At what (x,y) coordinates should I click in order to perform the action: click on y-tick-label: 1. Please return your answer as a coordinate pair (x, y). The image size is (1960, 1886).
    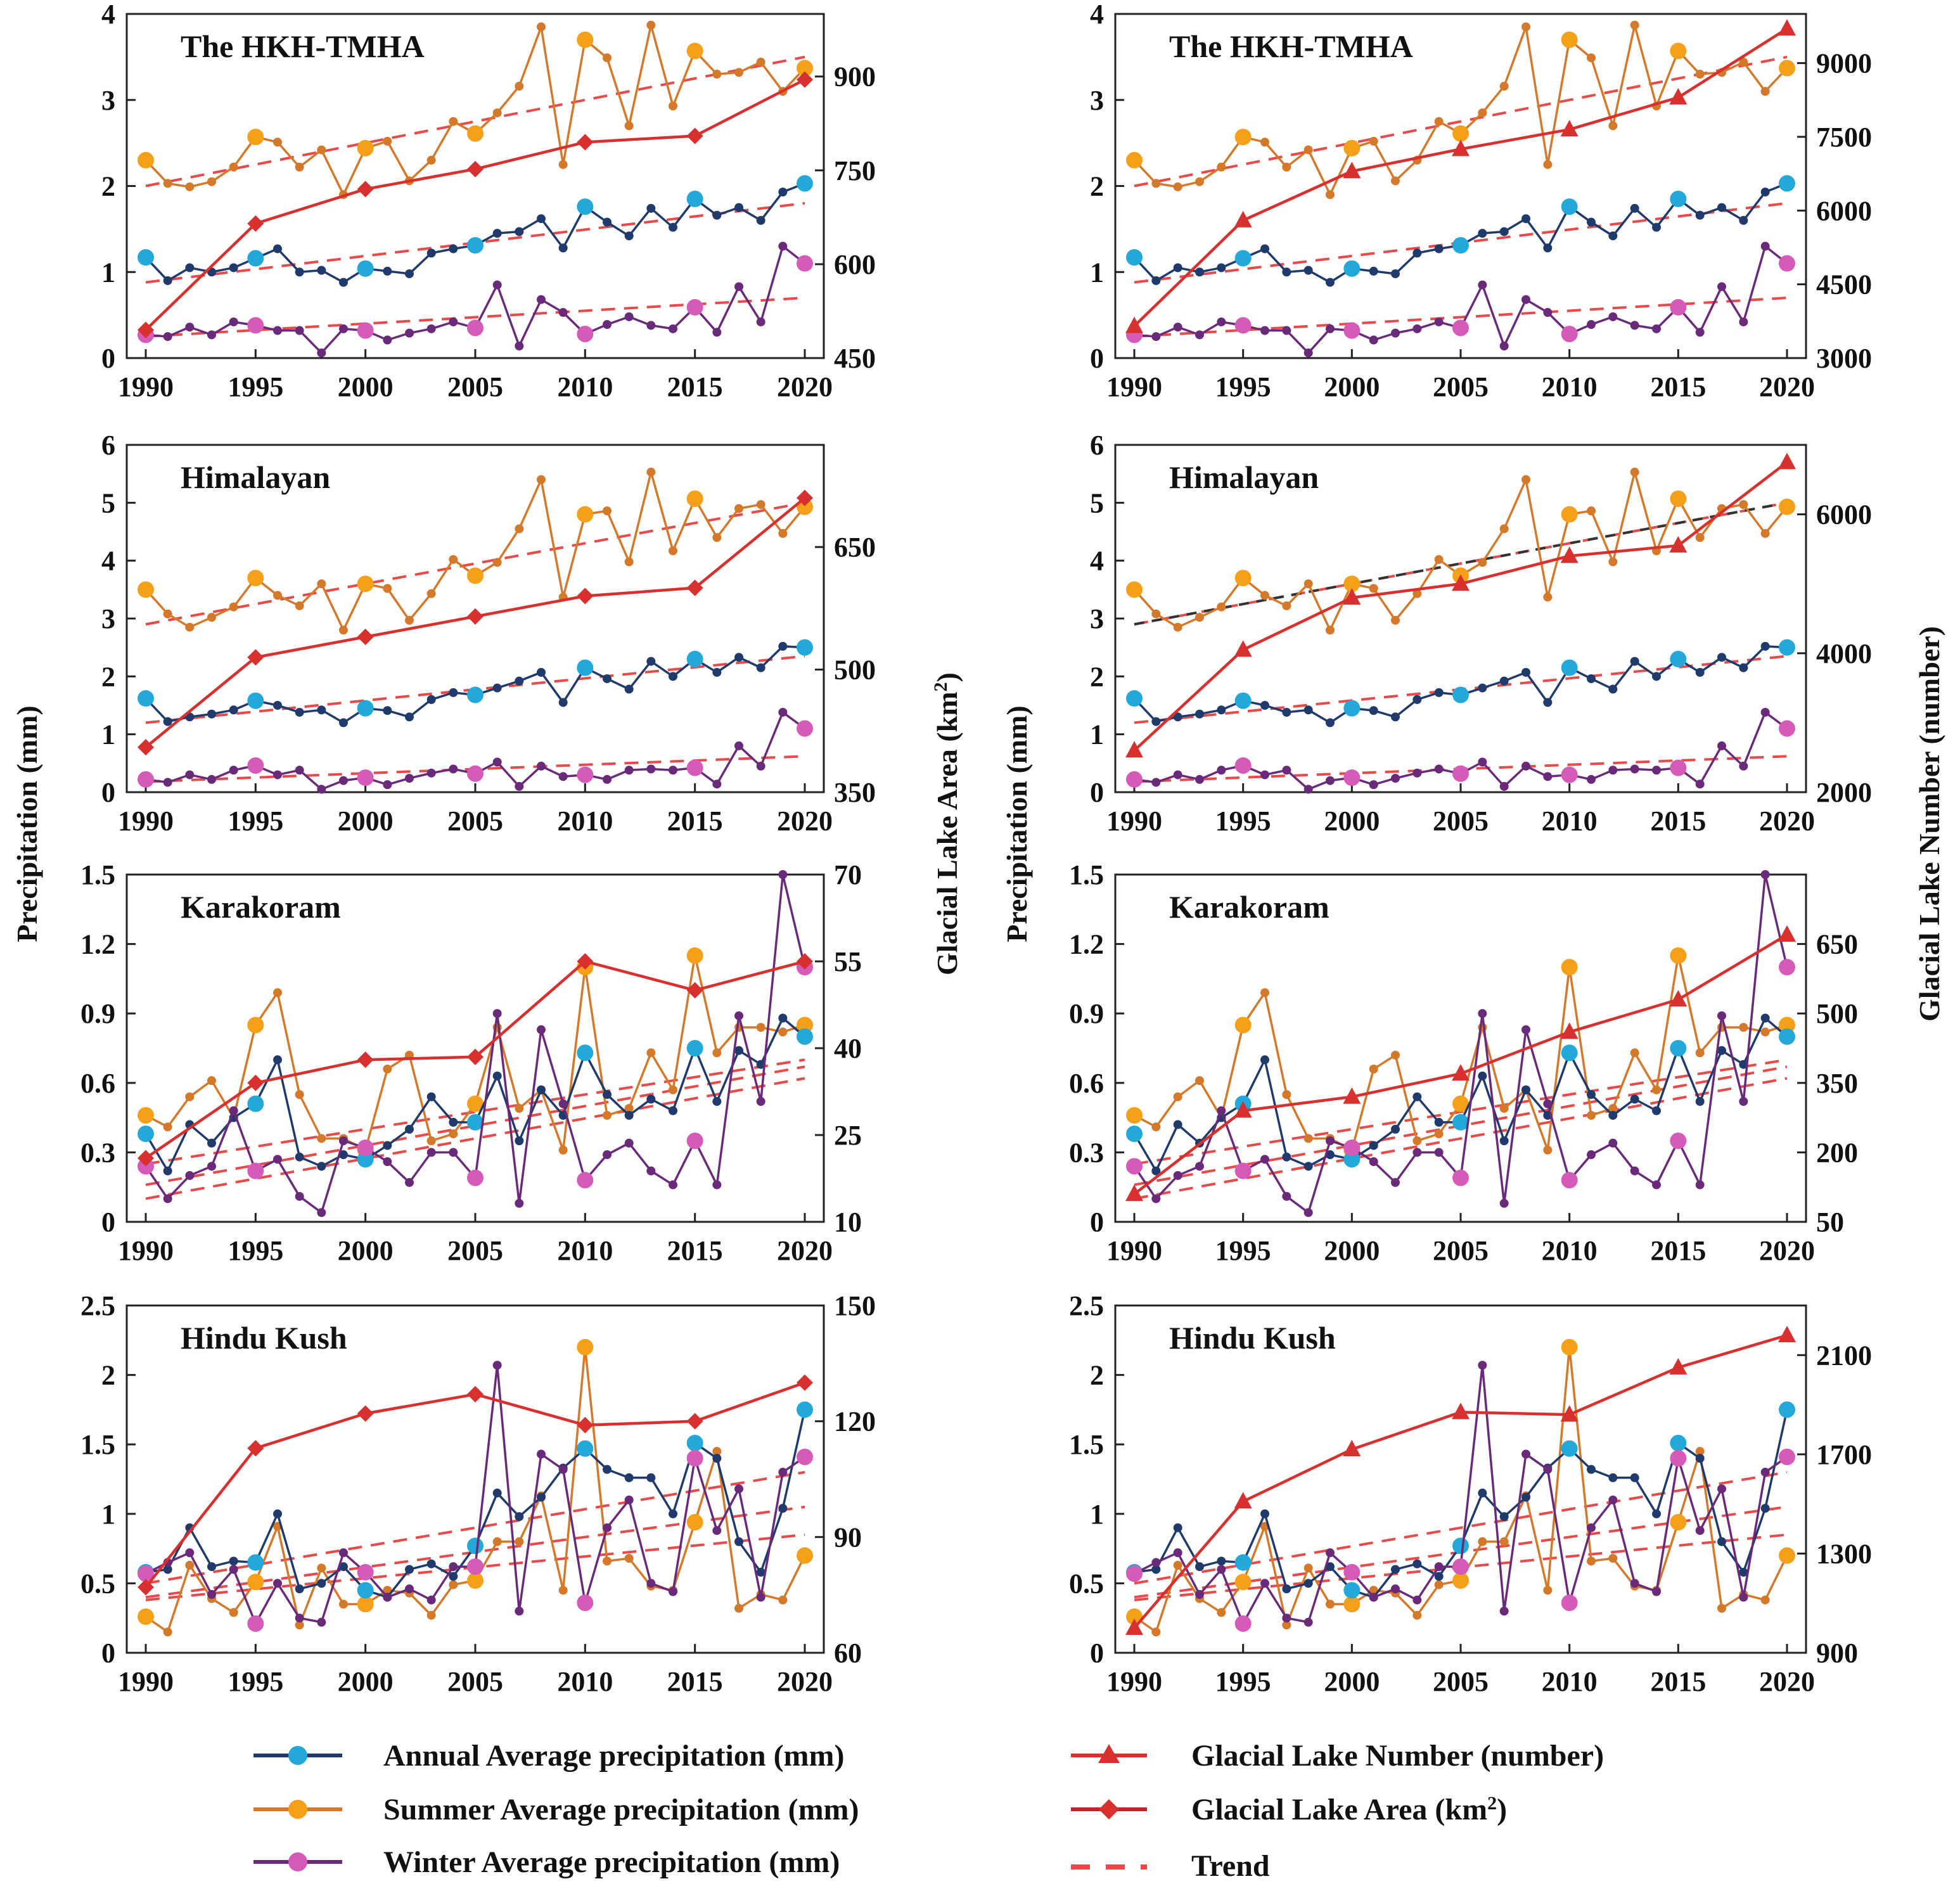
    Looking at the image, I should click on (108, 273).